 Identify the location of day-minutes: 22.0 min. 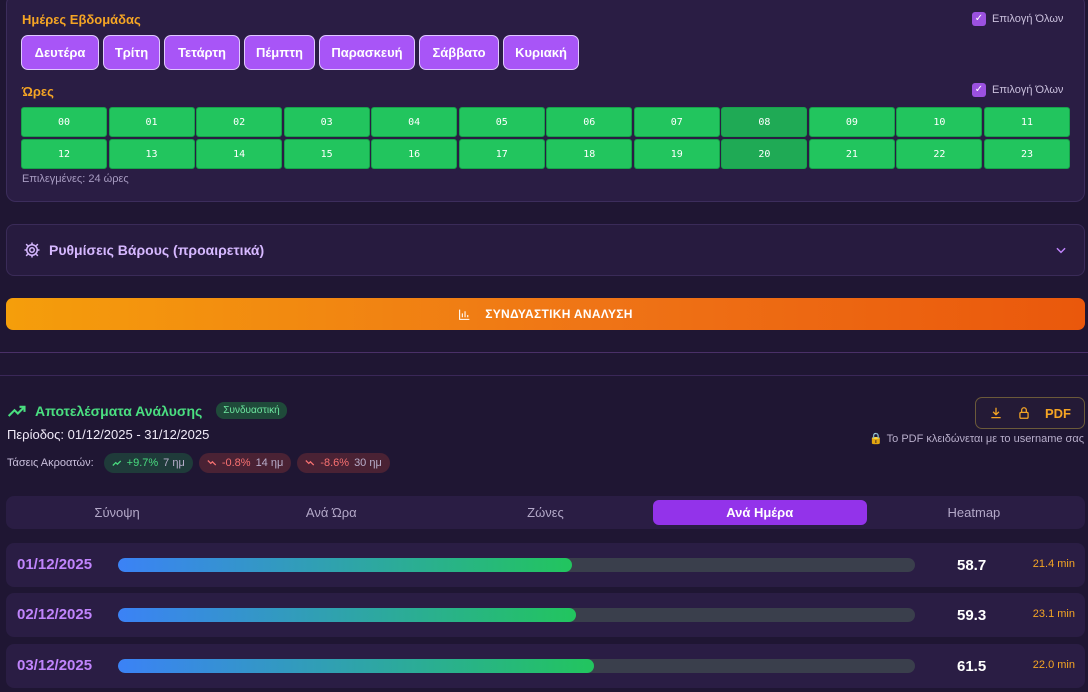
(1053, 665).